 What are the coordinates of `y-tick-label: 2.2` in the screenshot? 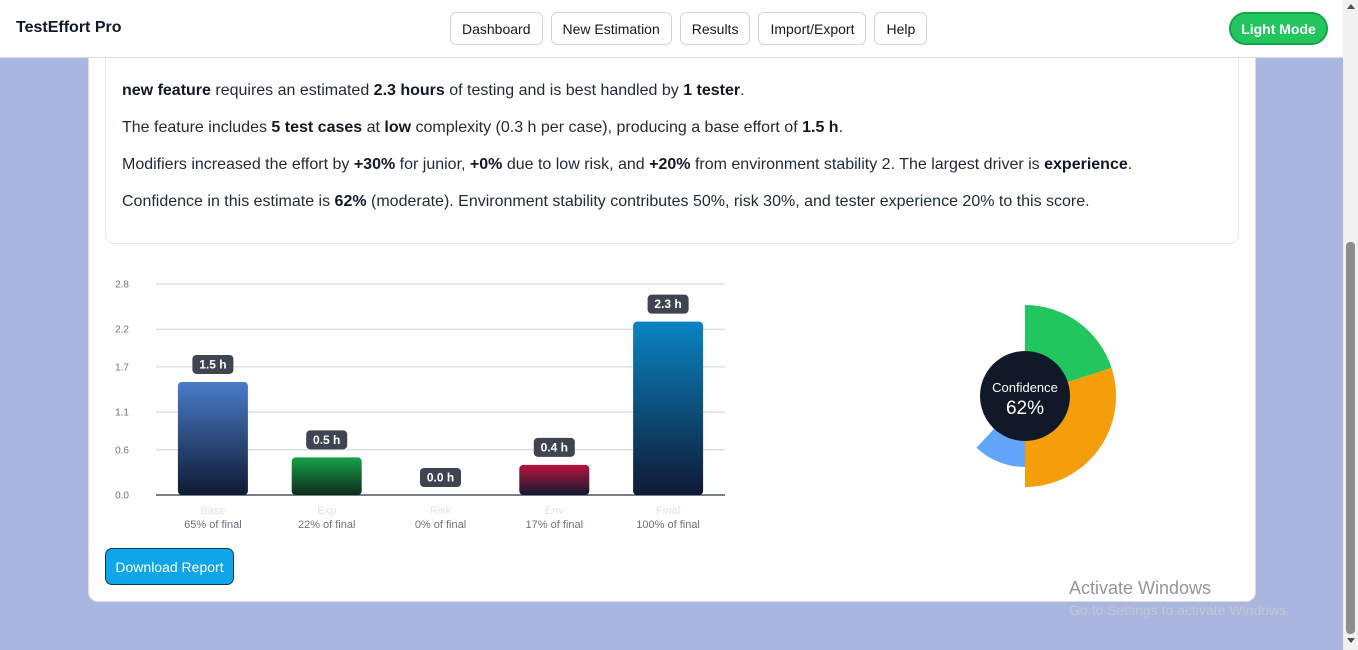 It's located at (122, 330).